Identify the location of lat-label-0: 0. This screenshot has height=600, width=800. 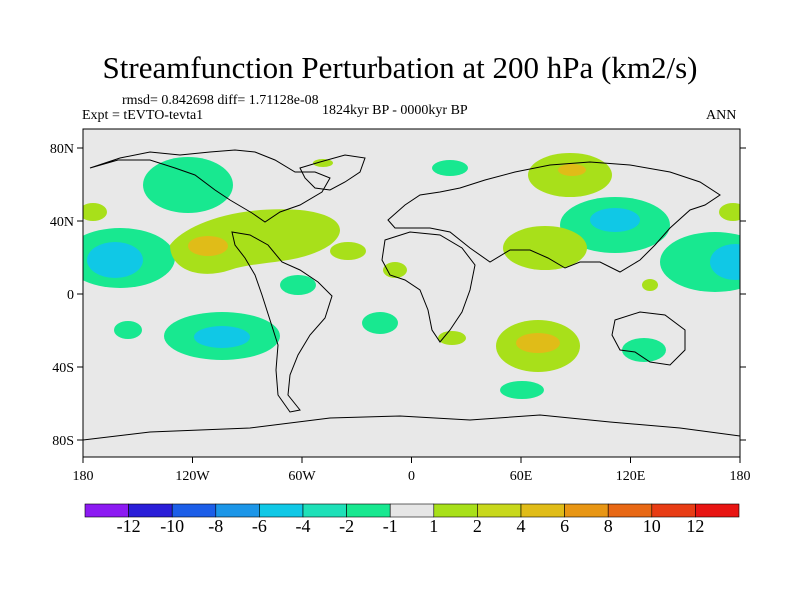
(70, 295).